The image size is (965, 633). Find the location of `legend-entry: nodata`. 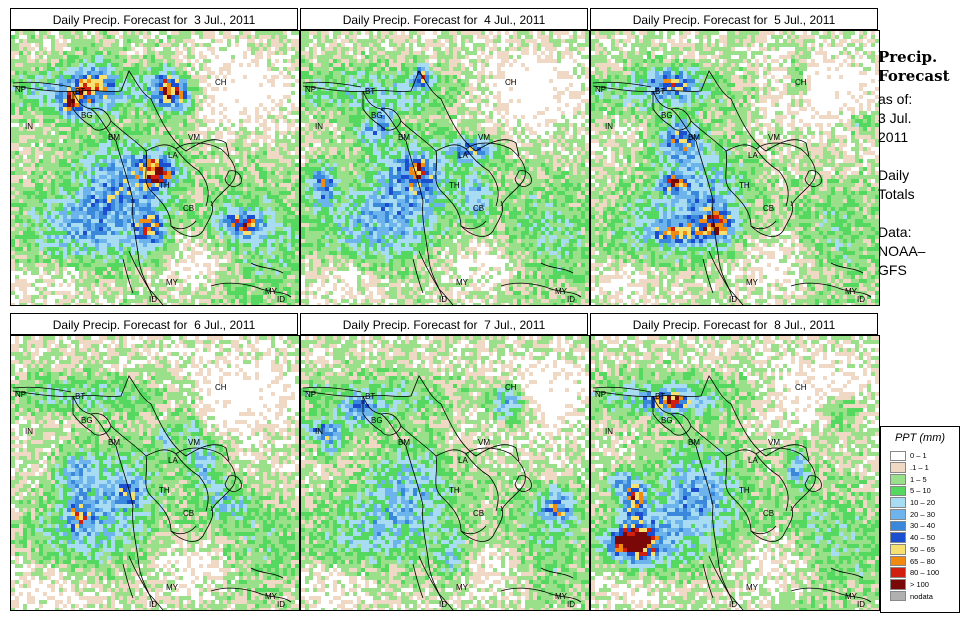

legend-entry: nodata is located at coordinates (914, 596).